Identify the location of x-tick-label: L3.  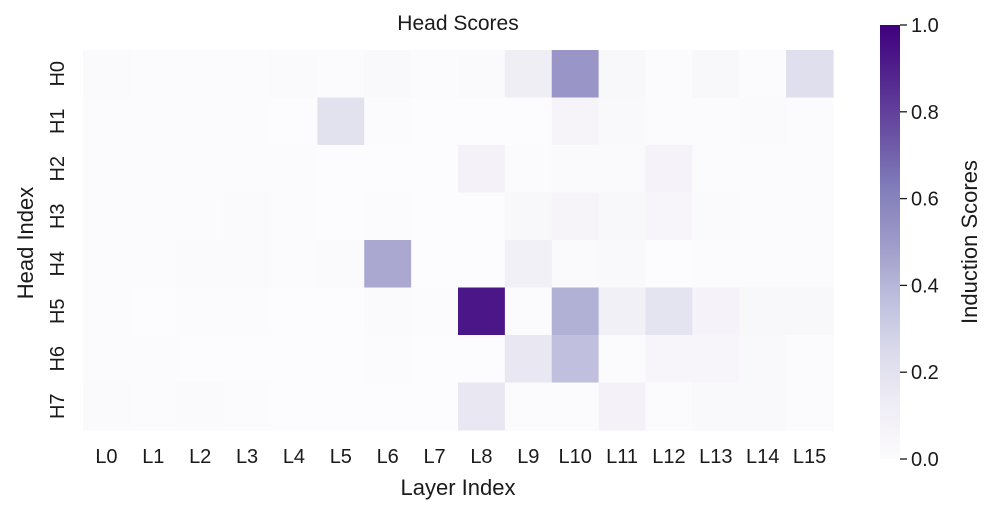
(247, 457).